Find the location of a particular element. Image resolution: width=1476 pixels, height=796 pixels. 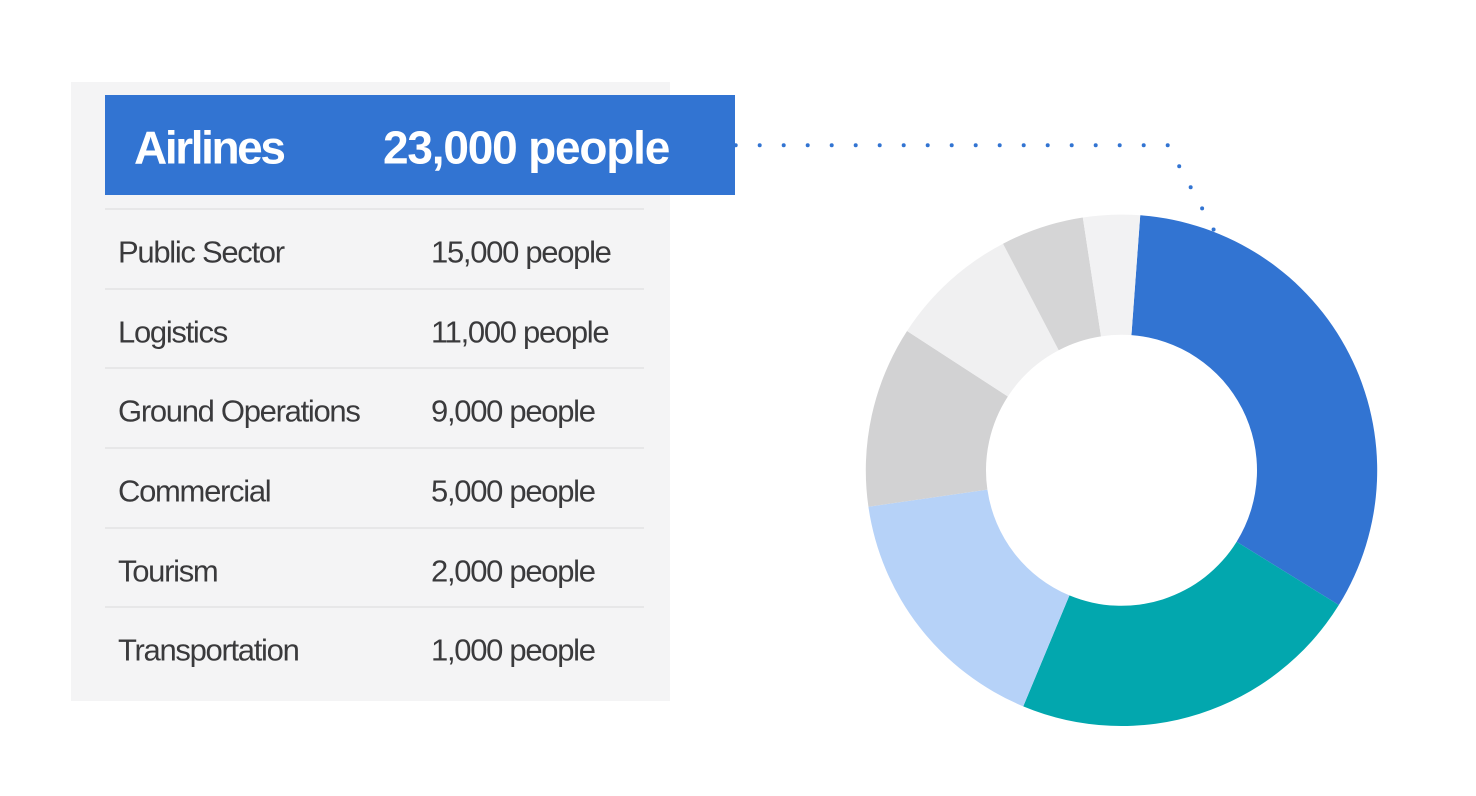

row-value: 11,000 people is located at coordinates (520, 331).